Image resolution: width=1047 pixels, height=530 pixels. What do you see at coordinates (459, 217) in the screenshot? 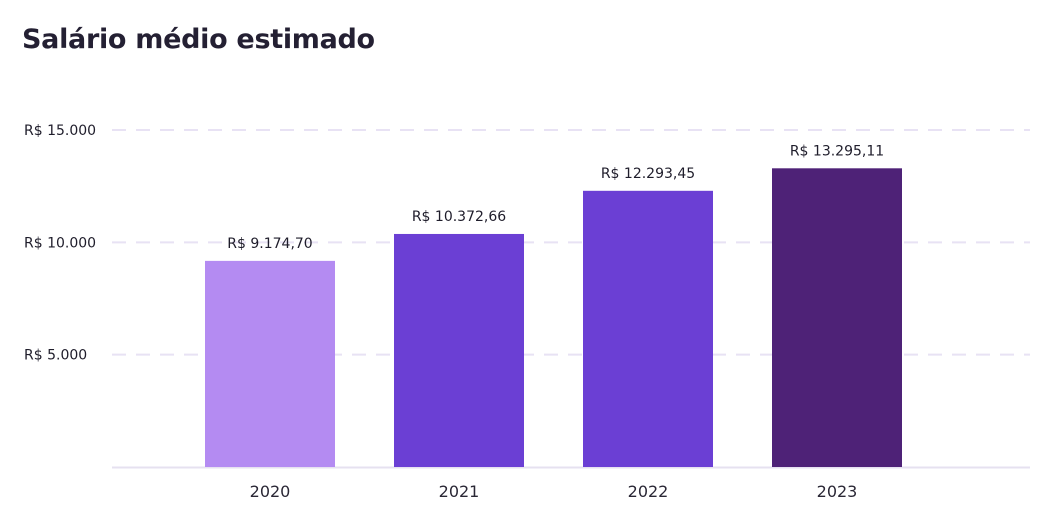
I see `data-label: R$ 10.372,66` at bounding box center [459, 217].